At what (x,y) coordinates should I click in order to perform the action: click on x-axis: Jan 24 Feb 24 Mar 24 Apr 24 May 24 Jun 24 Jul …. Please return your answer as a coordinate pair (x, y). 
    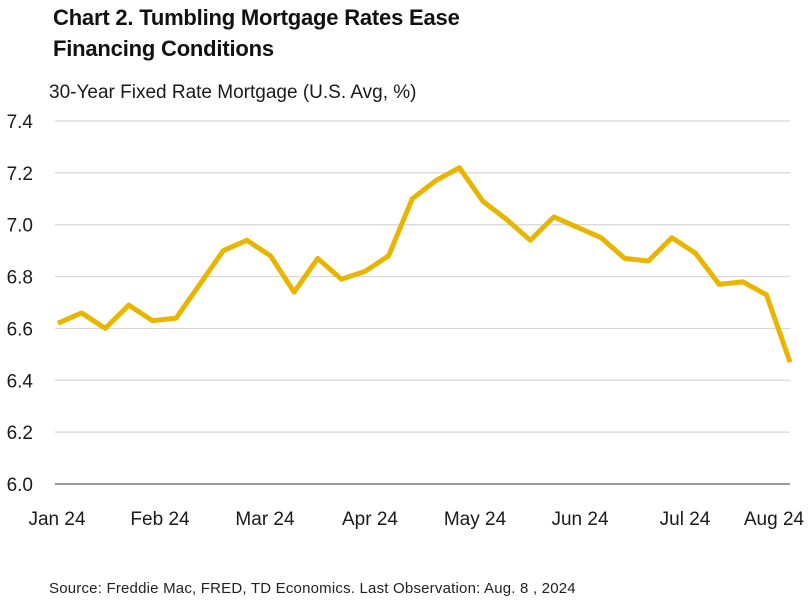
    Looking at the image, I should click on (416, 519).